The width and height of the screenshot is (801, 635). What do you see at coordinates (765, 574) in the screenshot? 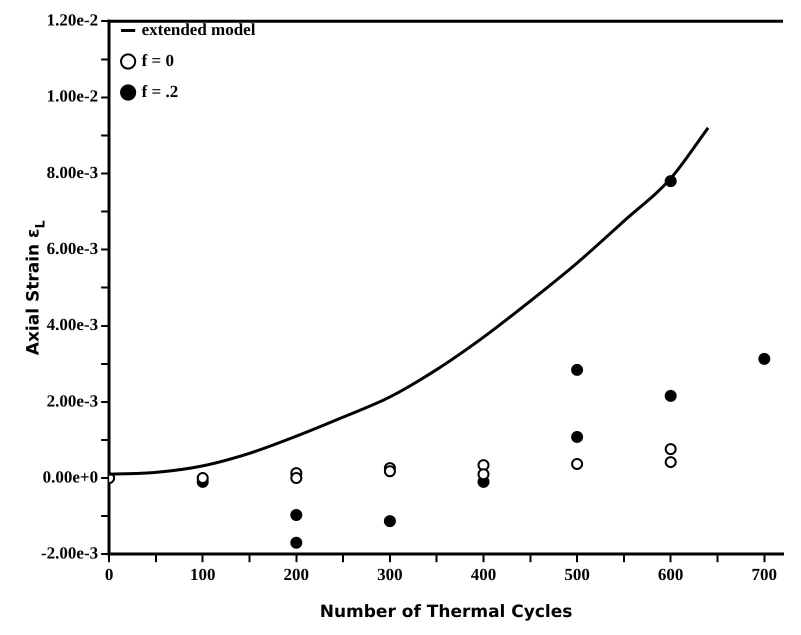
I see `x-tick-label: 700` at bounding box center [765, 574].